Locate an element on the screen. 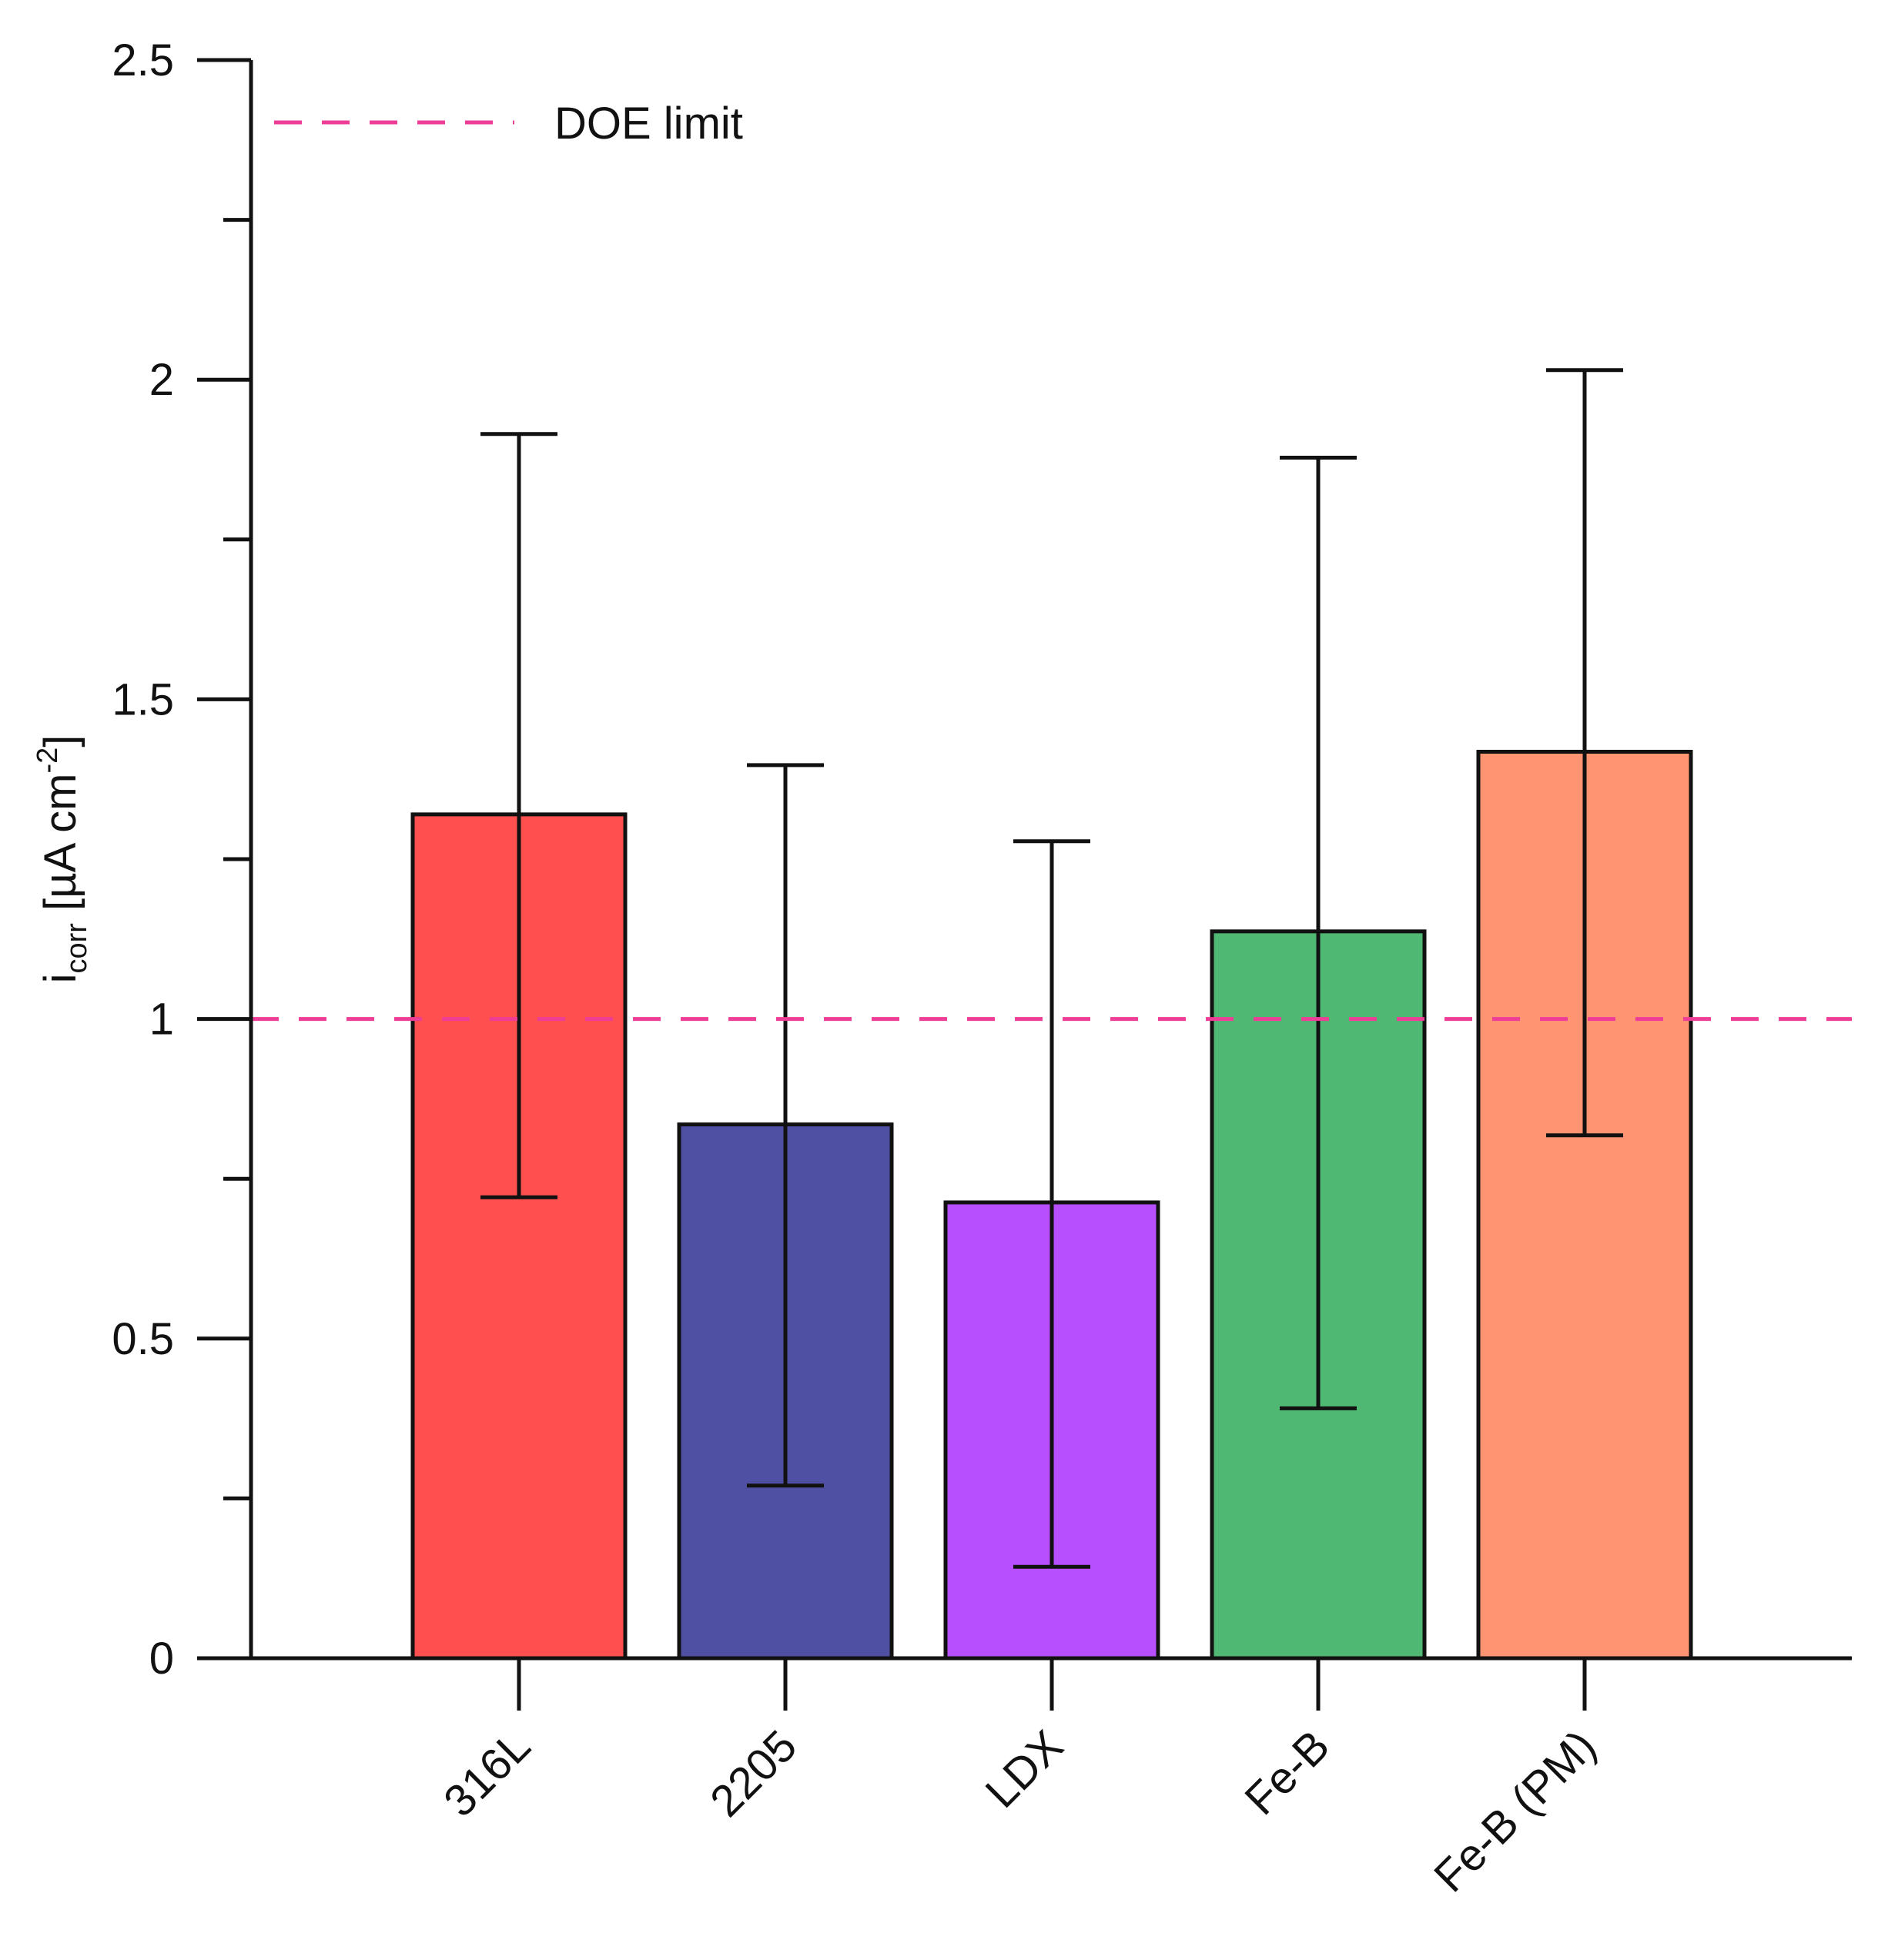  y-tick-label: 1 is located at coordinates (161, 1020).